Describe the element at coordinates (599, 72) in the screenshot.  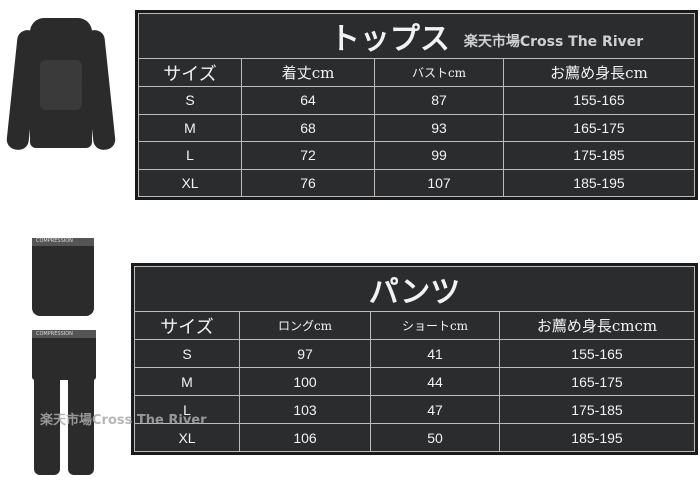
I see `header-height: お薦め身長cm` at that location.